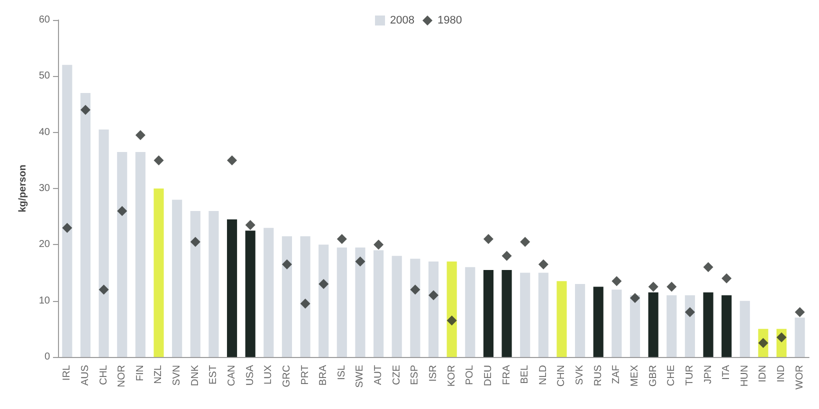 This screenshot has width=819, height=409. Describe the element at coordinates (616, 374) in the screenshot. I see `x-tick-label: ZAF` at that location.